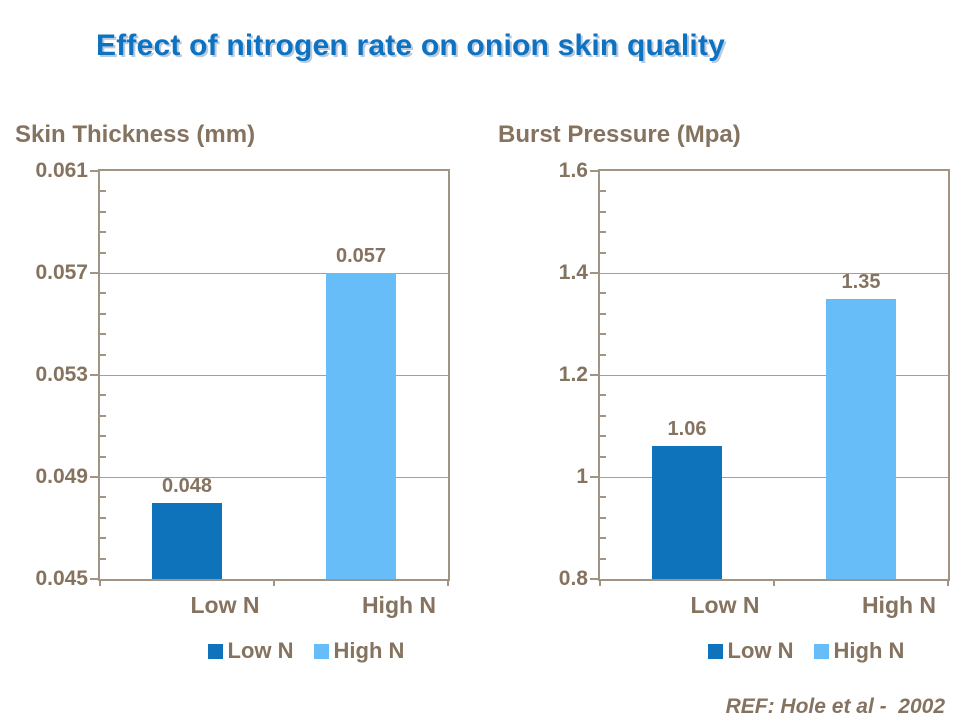  What do you see at coordinates (687, 429) in the screenshot?
I see `bar-value-label: 1.06` at bounding box center [687, 429].